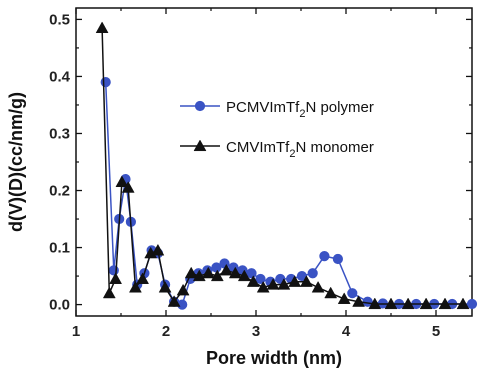  What do you see at coordinates (300, 109) in the screenshot?
I see `legend-label: PCMVImTf2N polymer` at bounding box center [300, 109].